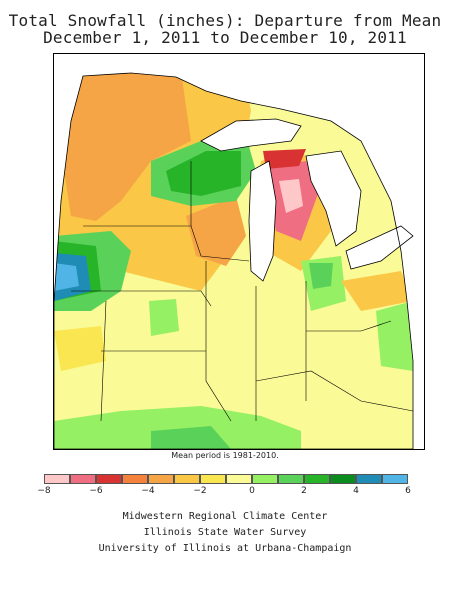 The height and width of the screenshot is (600, 450). What do you see at coordinates (225, 37) in the screenshot?
I see `map-title-line2: December 1, 2011 to December 10, 2011` at bounding box center [225, 37].